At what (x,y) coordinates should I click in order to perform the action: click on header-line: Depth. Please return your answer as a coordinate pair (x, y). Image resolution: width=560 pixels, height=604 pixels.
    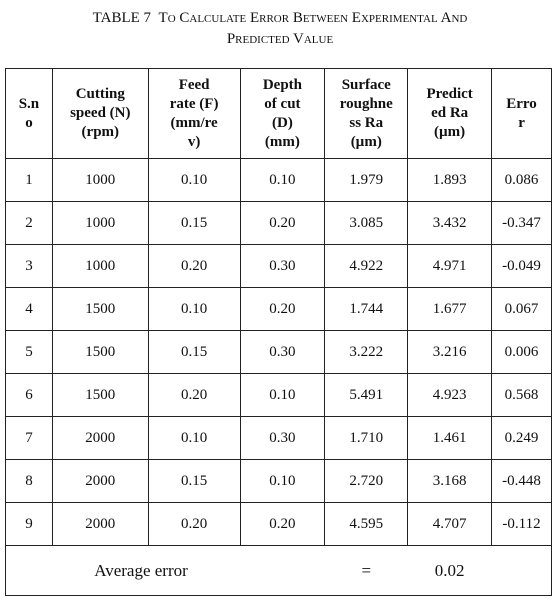
    Looking at the image, I should click on (282, 84).